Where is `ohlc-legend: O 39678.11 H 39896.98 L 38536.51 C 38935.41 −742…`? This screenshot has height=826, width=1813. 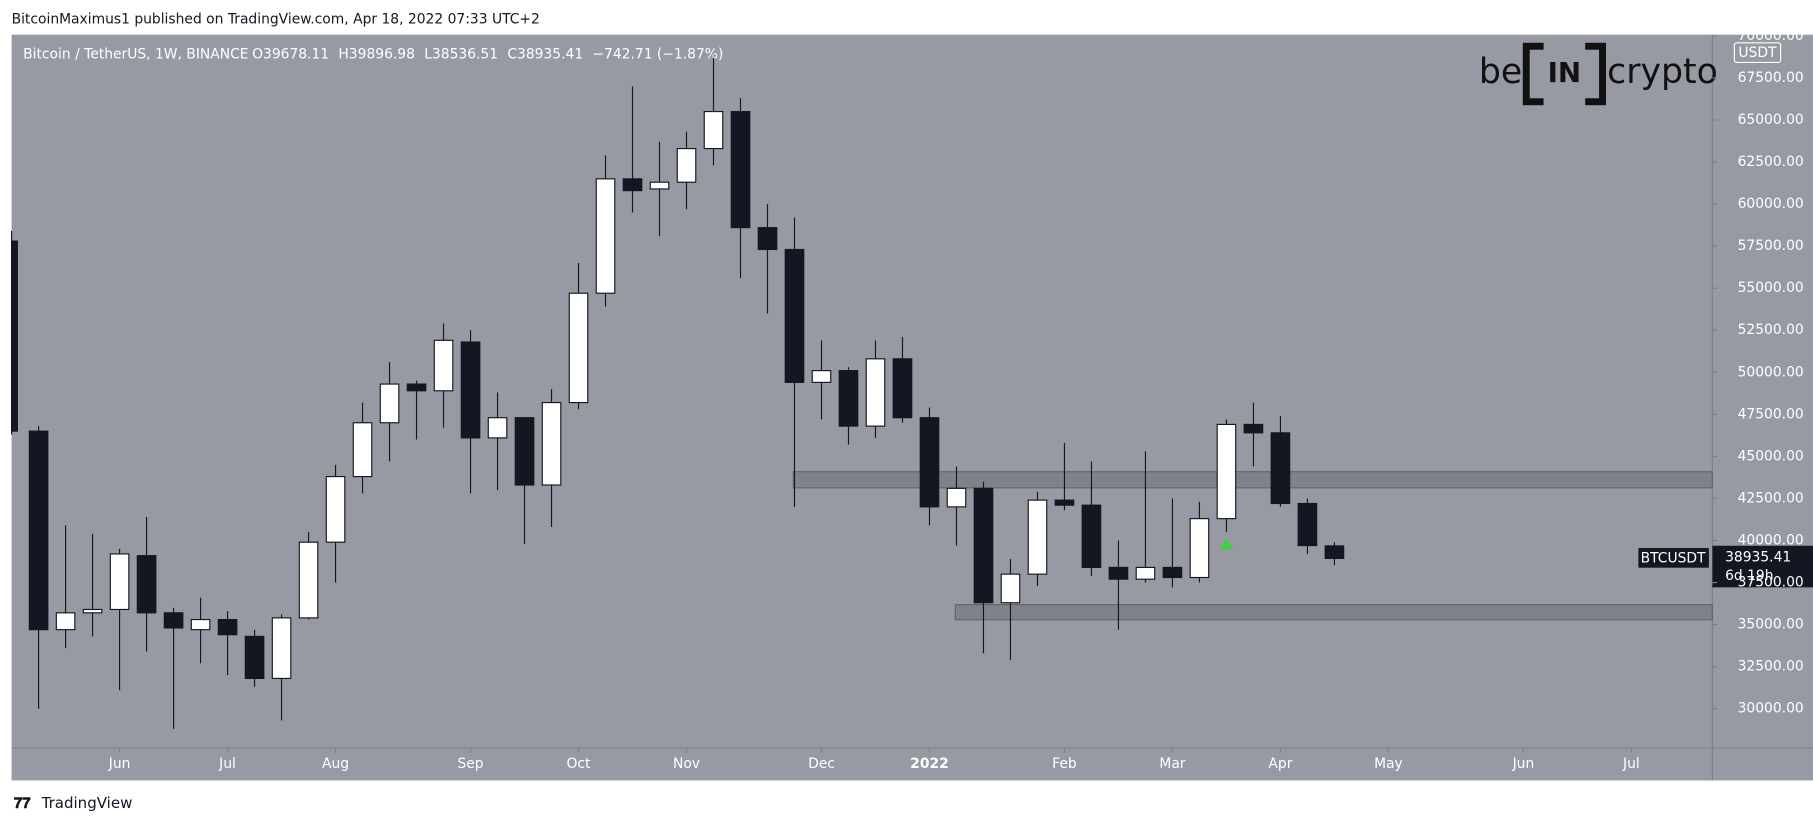
ohlc-legend: O 39678.11 H 39896.98 L 38536.51 C 38935.41 −742… is located at coordinates (487, 54).